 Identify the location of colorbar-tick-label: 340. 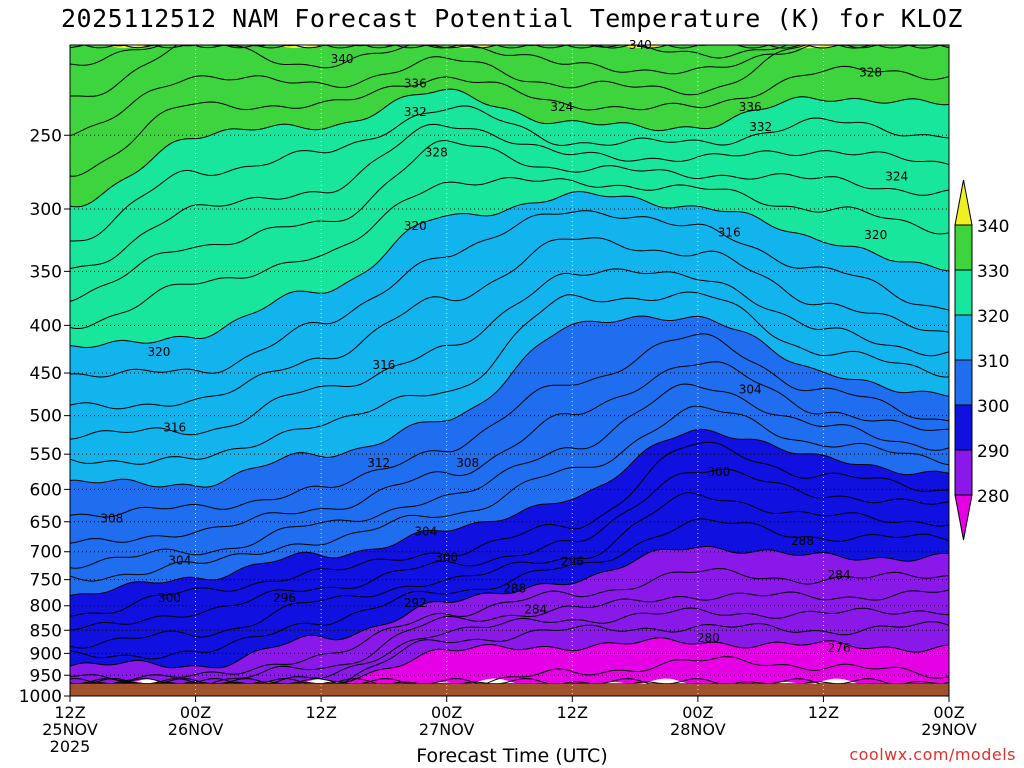
(993, 227).